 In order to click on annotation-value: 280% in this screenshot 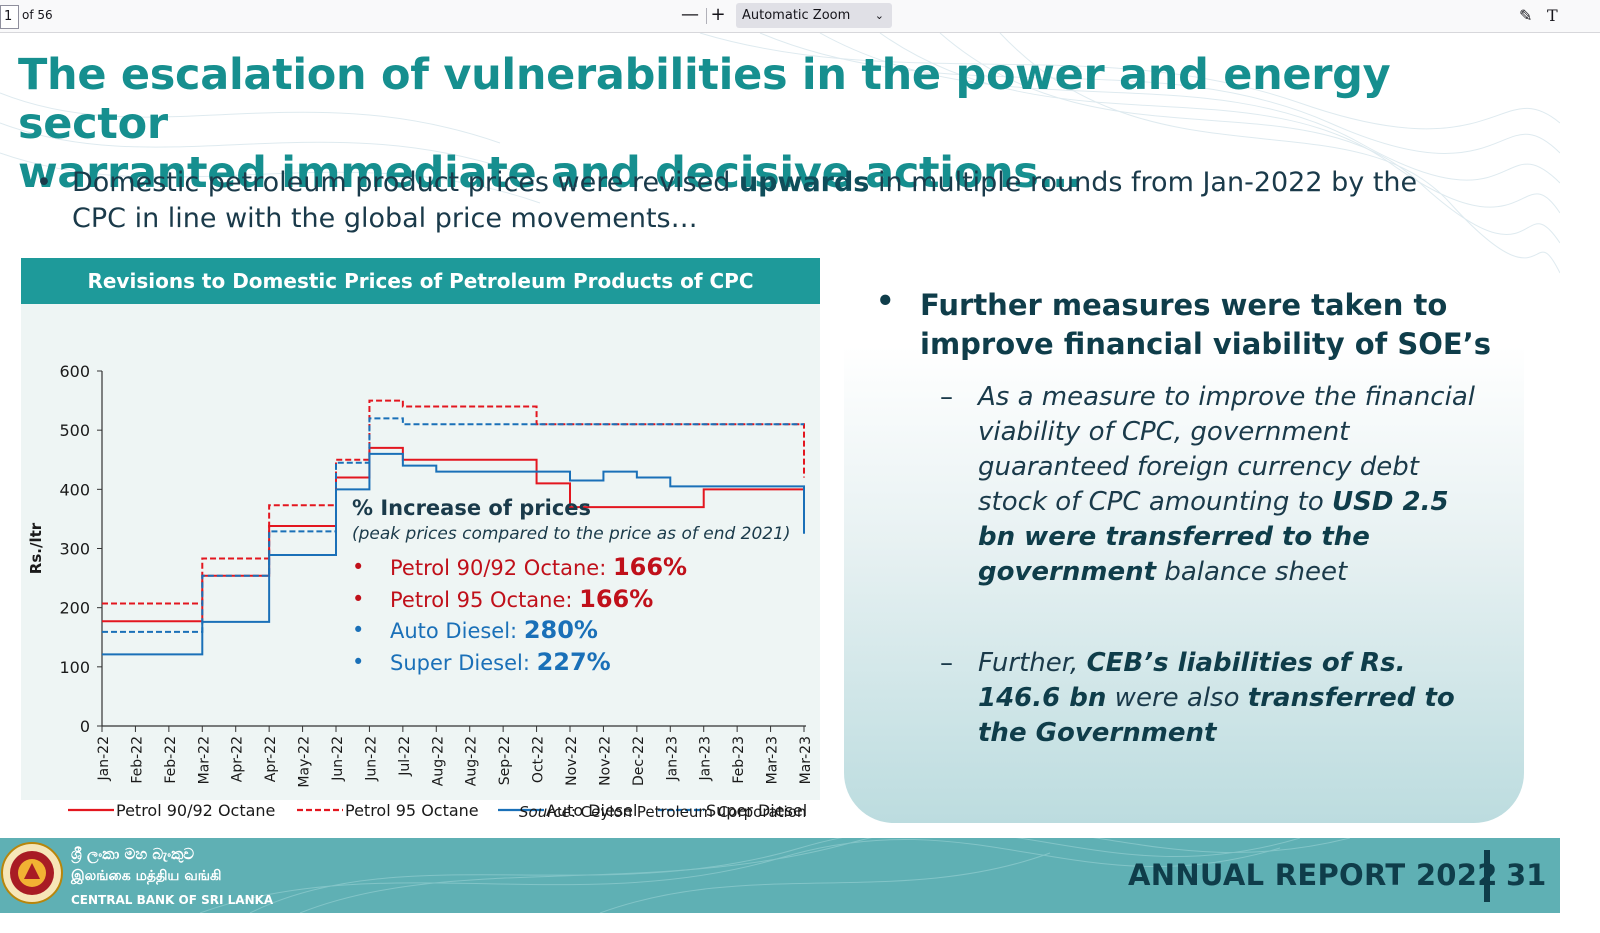, I will do `click(560, 630)`.